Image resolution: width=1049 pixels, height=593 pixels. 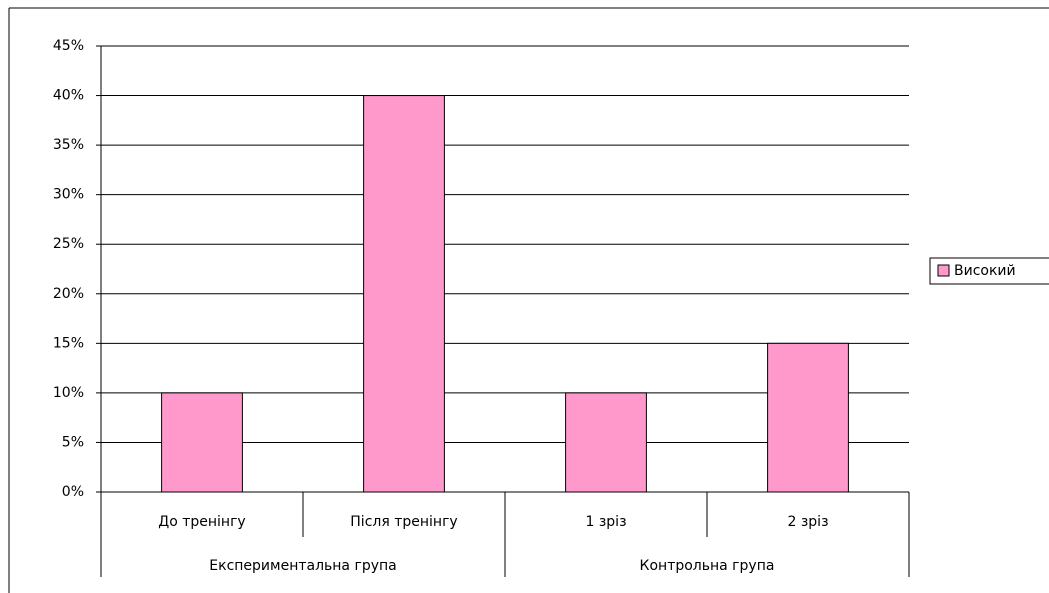 I want to click on legend-swatch, so click(x=943, y=270).